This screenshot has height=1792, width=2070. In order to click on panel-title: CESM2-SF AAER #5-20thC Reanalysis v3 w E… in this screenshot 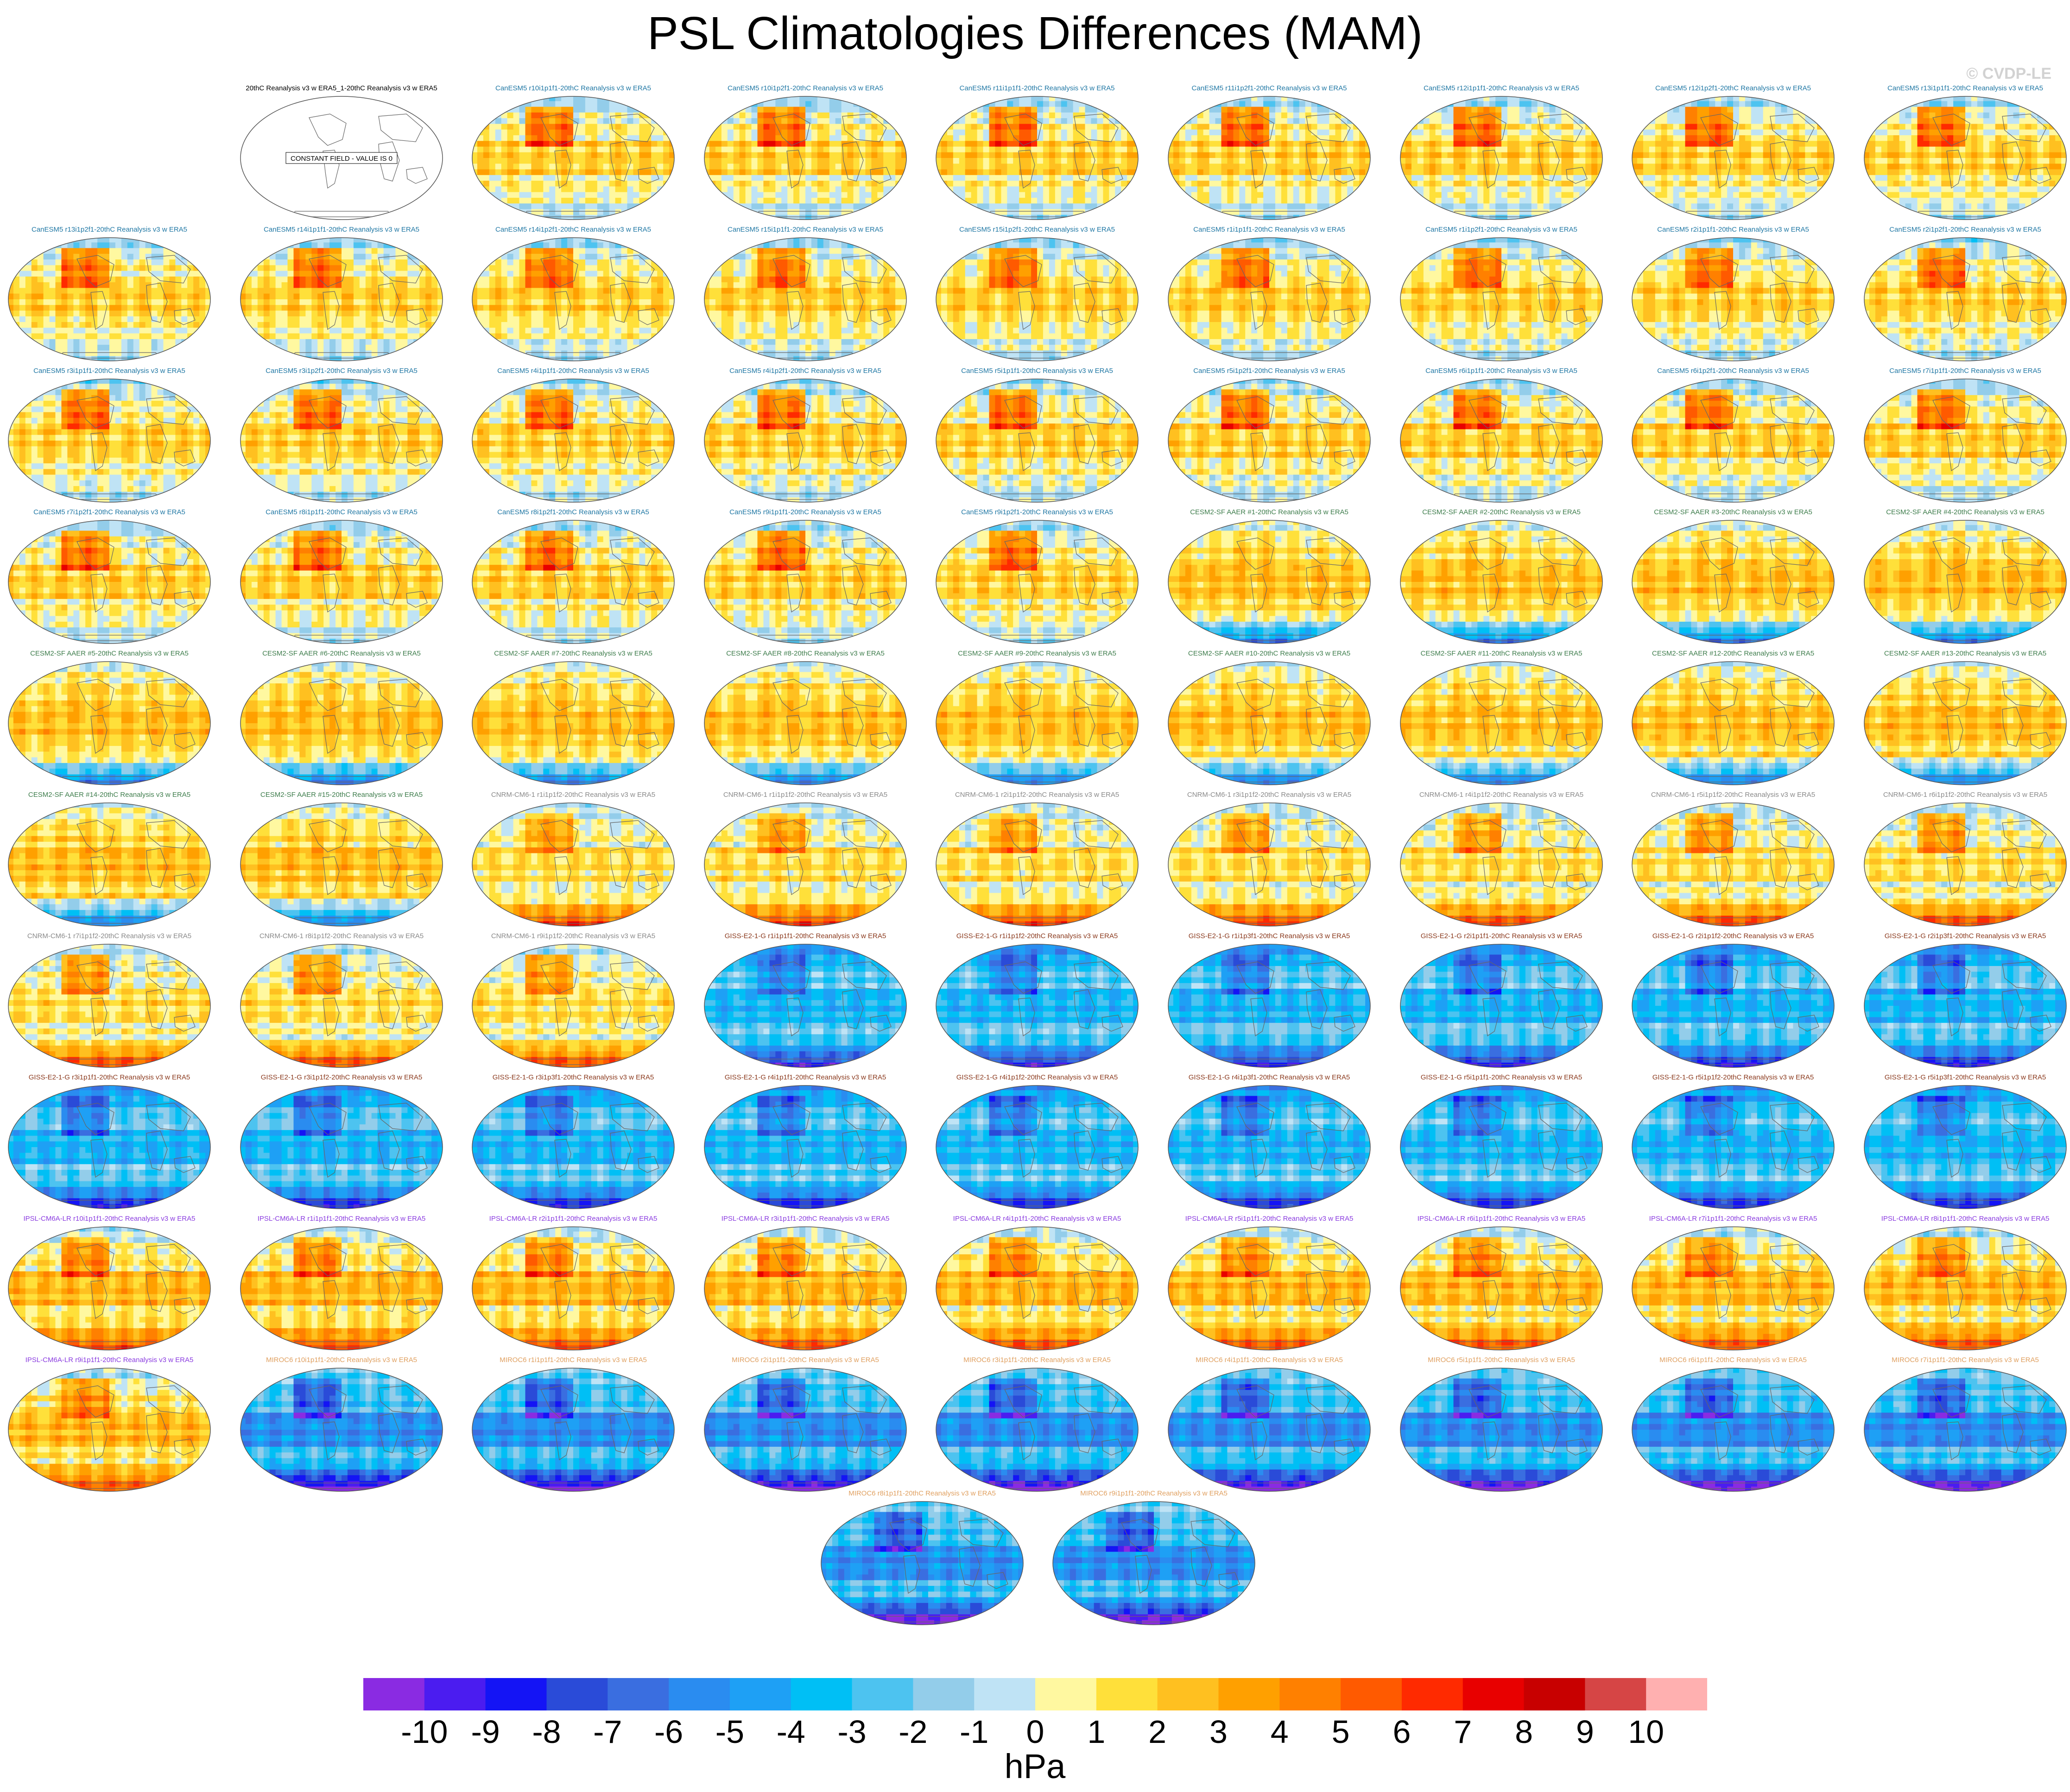, I will do `click(112, 653)`.